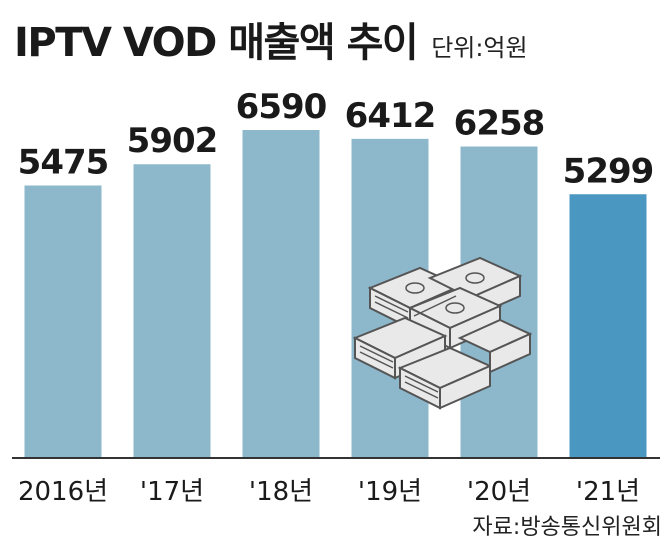  Describe the element at coordinates (216, 43) in the screenshot. I see `chart-title: IPTV VOD 매출액 추이` at that location.